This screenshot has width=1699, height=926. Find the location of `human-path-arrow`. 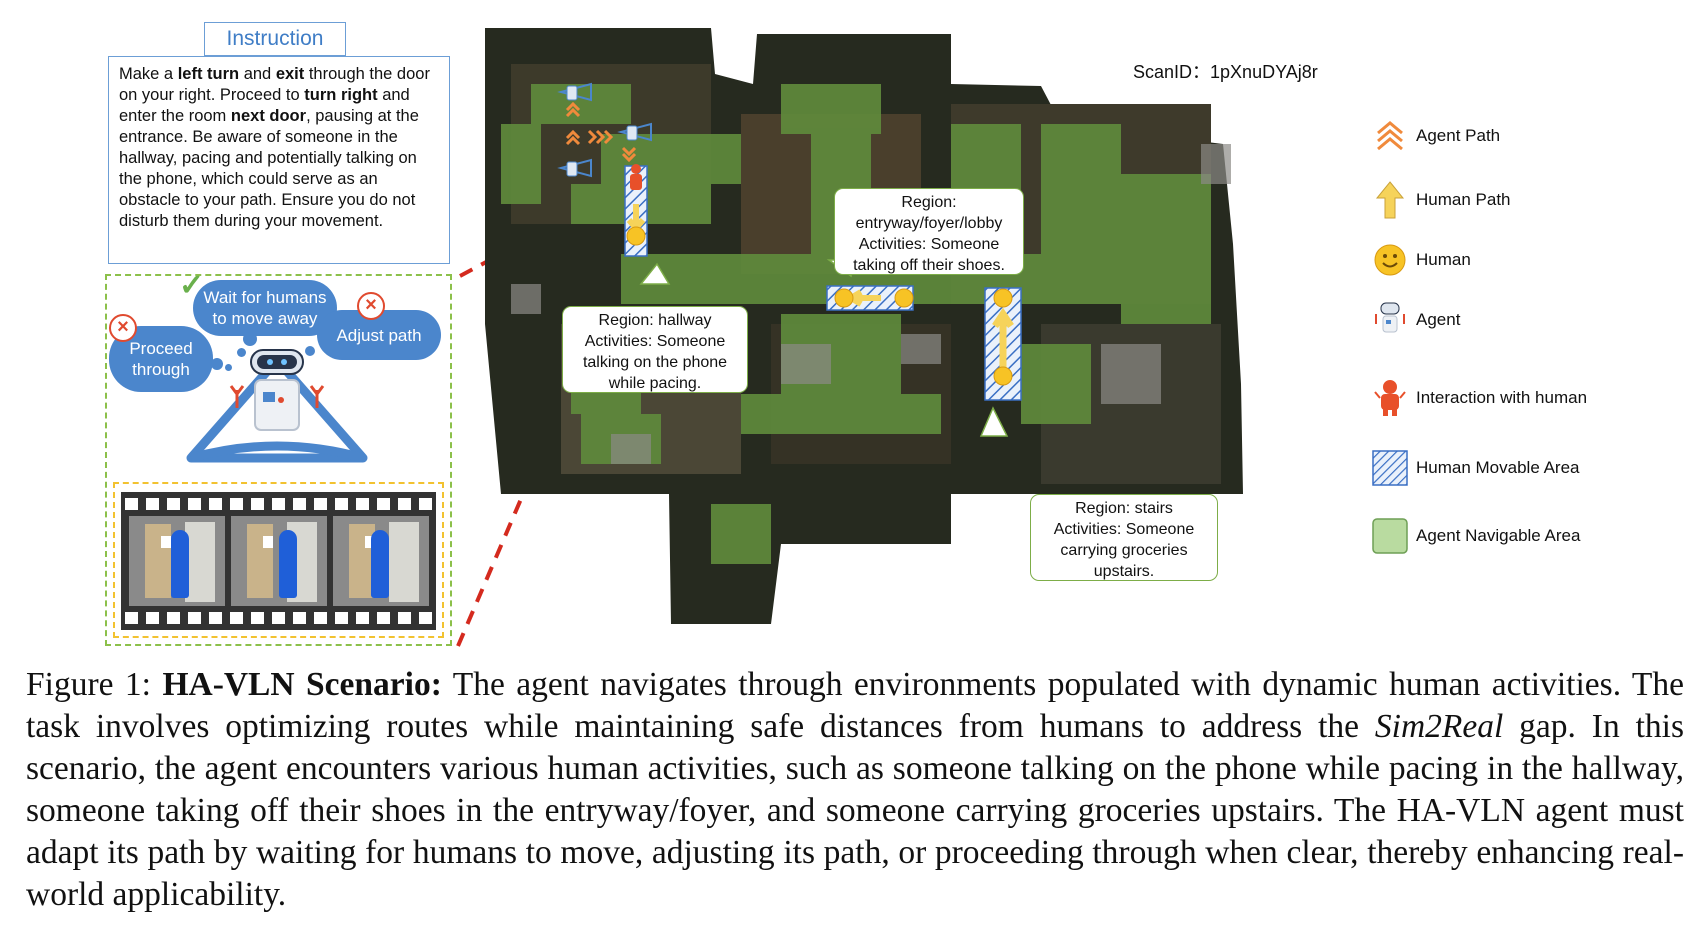

human-path-arrow is located at coordinates (1003, 339).